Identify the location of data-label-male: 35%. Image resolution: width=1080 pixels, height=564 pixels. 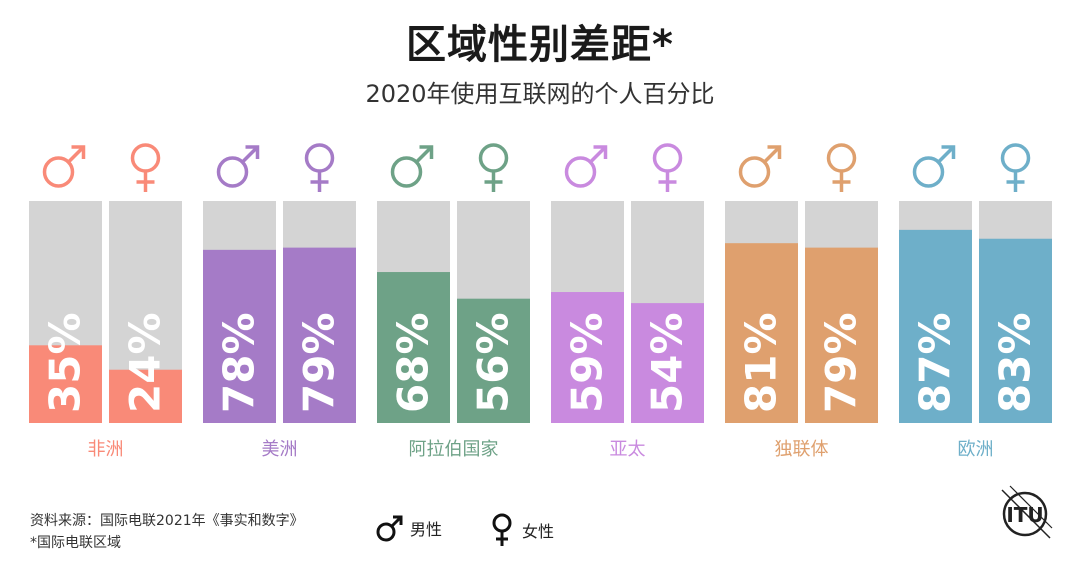
(65, 362).